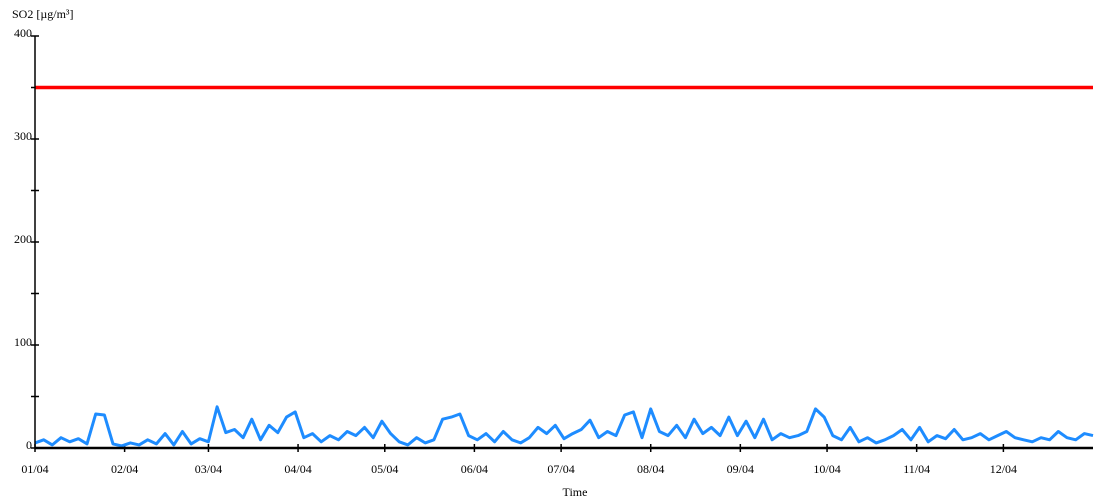 The width and height of the screenshot is (1095, 504). Describe the element at coordinates (208, 469) in the screenshot. I see `x-tick-label: 03/04` at that location.